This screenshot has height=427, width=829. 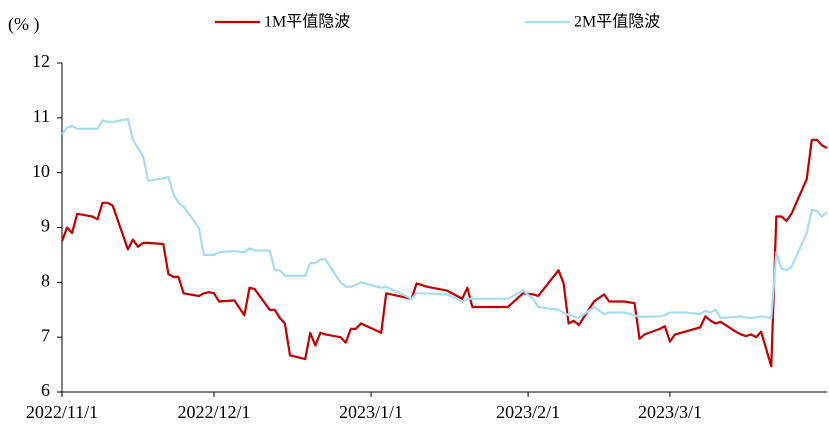 What do you see at coordinates (45, 390) in the screenshot?
I see `y-tick-label: 6` at bounding box center [45, 390].